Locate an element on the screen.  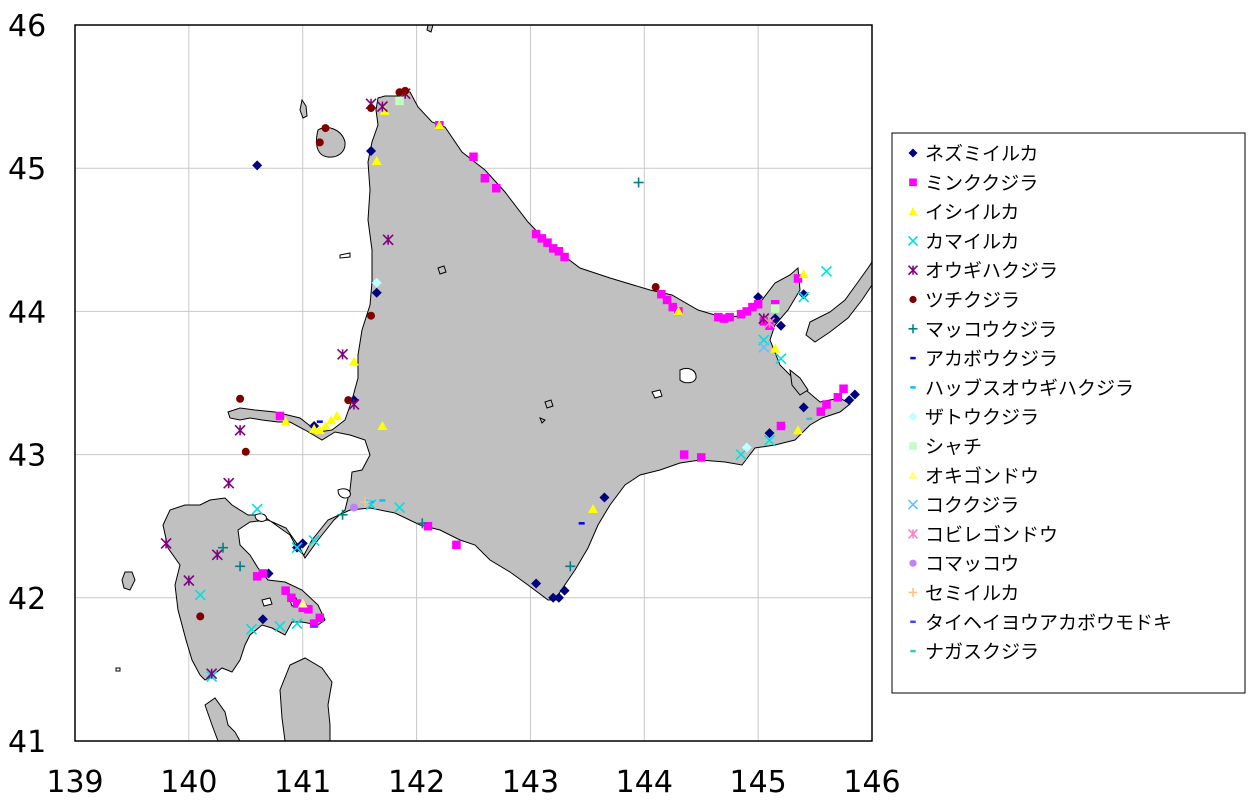
legend-label: コマッコウ is located at coordinates (972, 564).